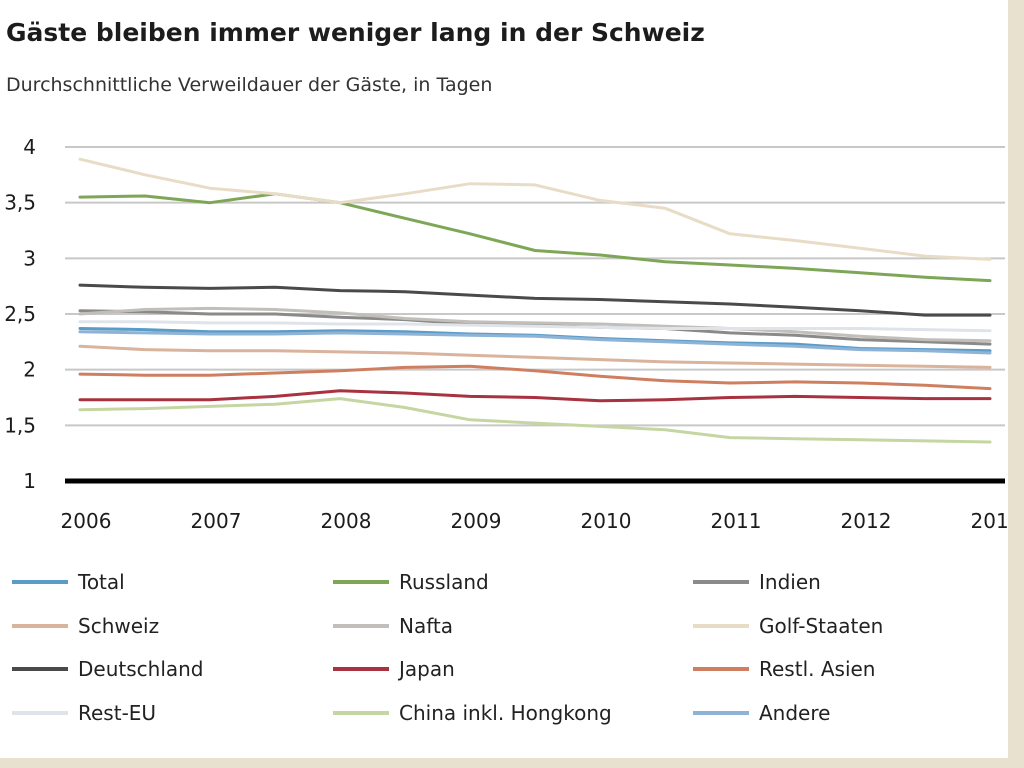  Describe the element at coordinates (29, 481) in the screenshot. I see `y-tick-label: 1` at that location.